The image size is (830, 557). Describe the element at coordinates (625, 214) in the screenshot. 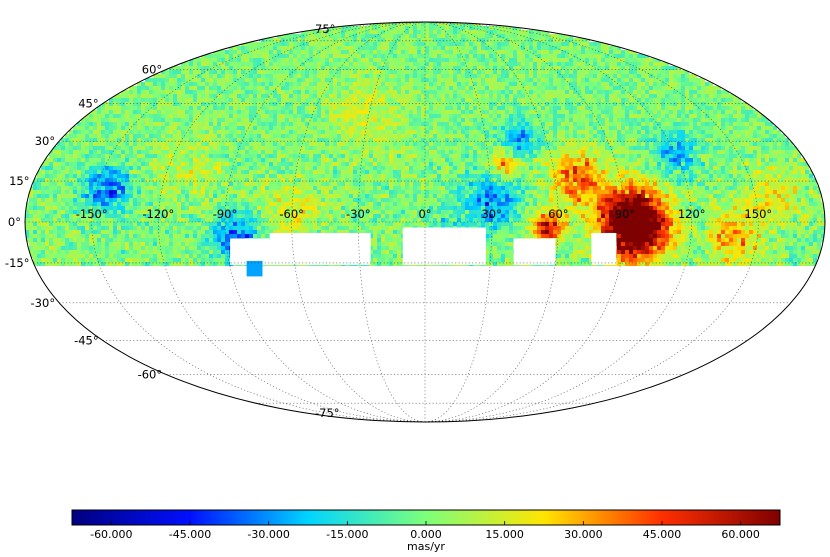

I see `meridian-label: 90°` at that location.